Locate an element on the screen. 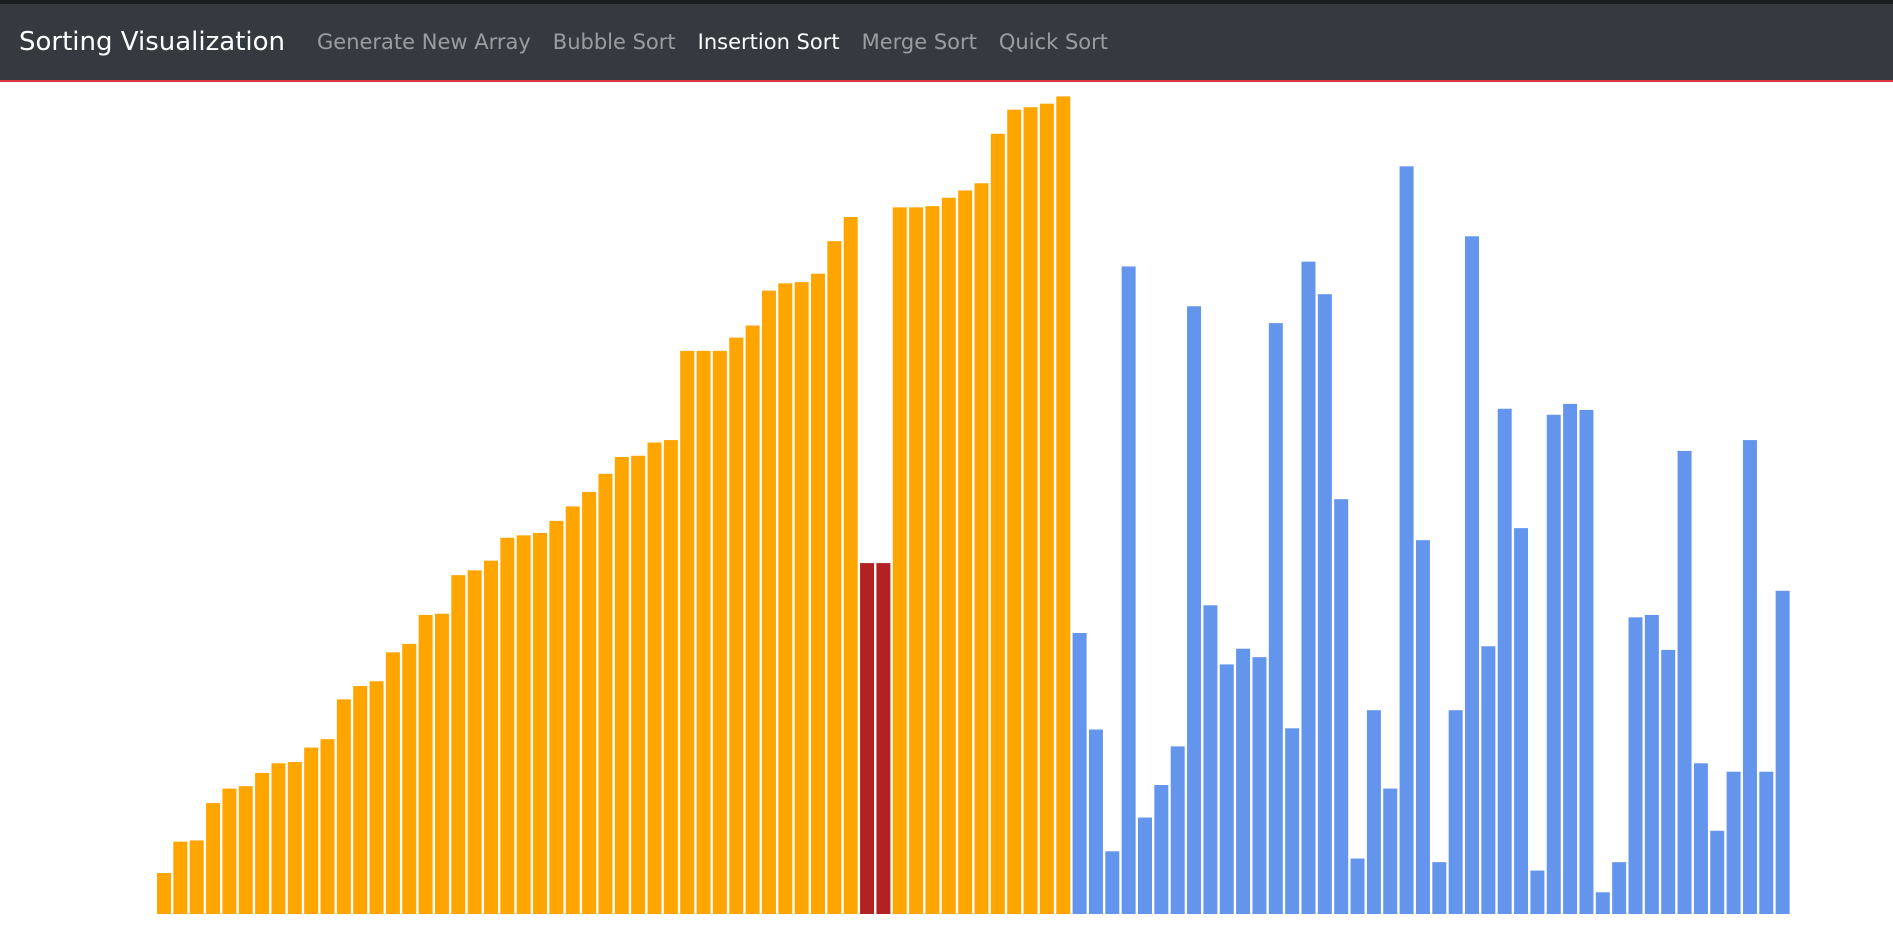 The width and height of the screenshot is (1893, 939). navbar-brand: Sorting Visualization is located at coordinates (152, 42).